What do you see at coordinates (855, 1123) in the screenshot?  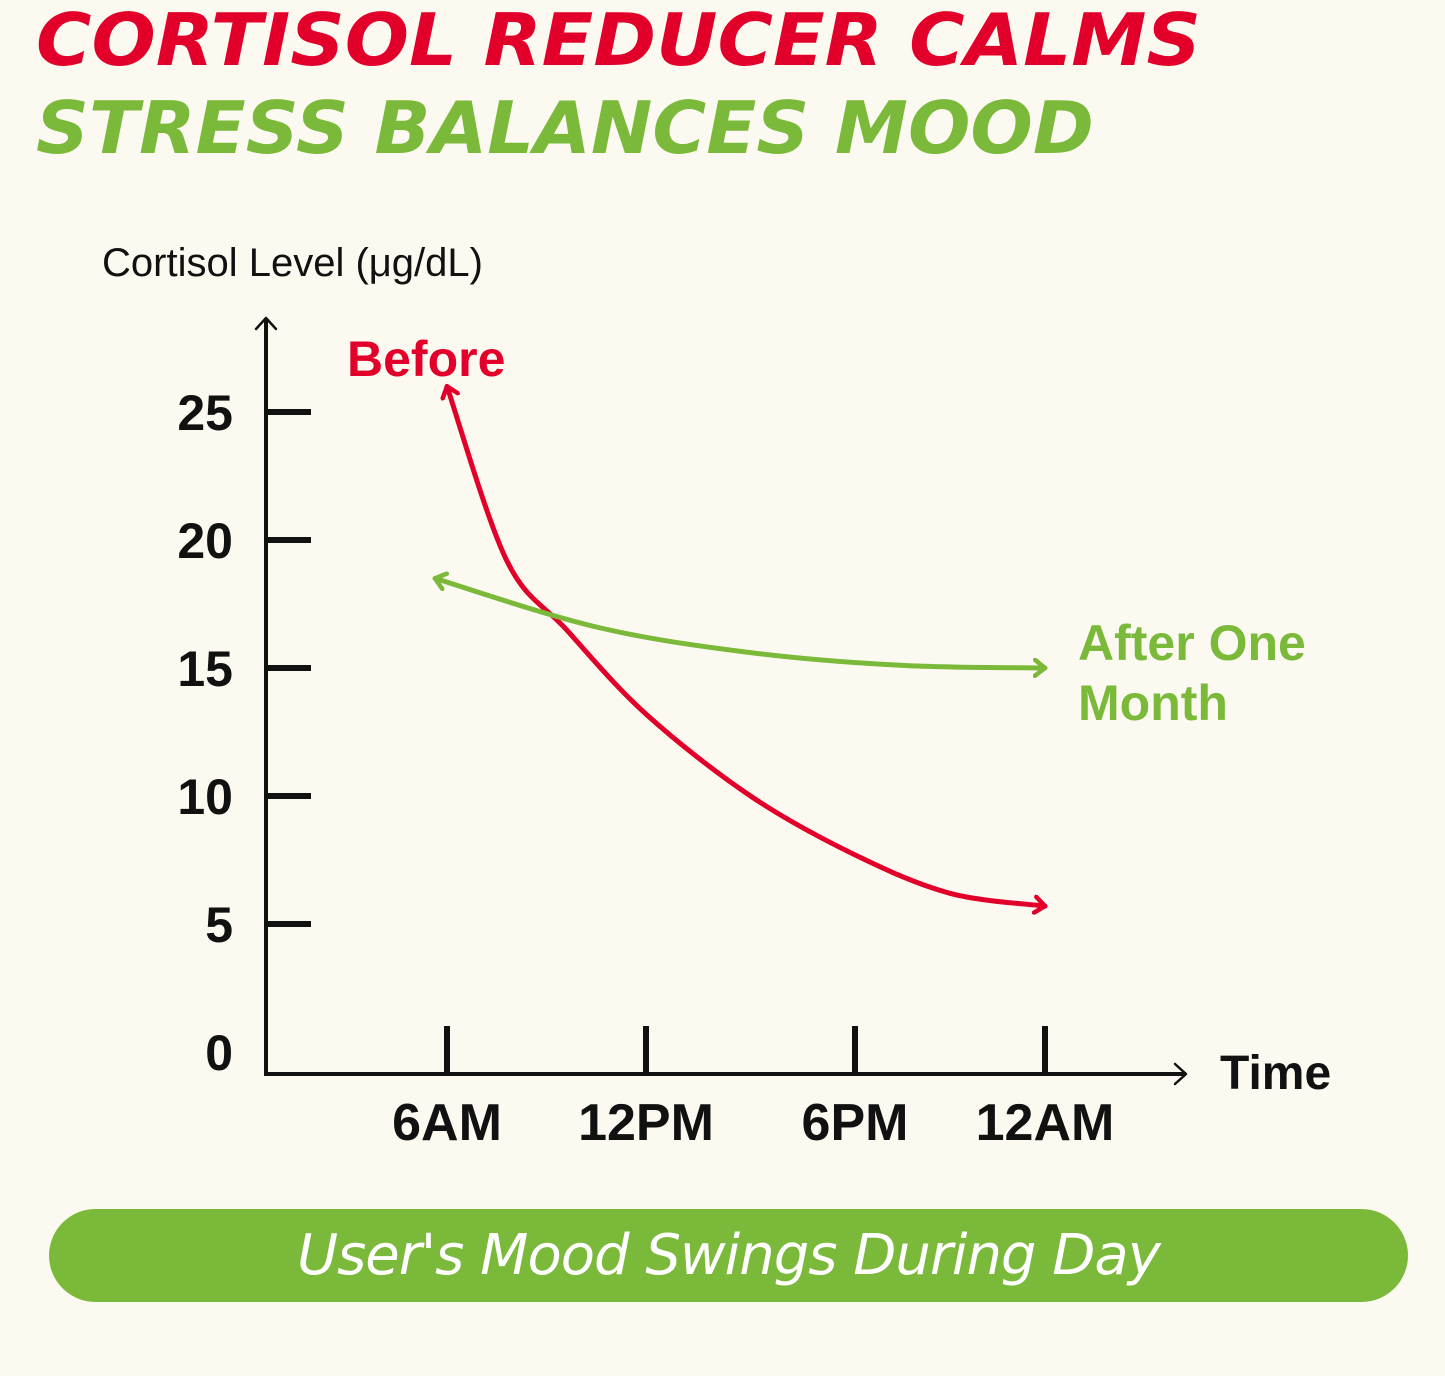 I see `x-tick-label: 6PM` at bounding box center [855, 1123].